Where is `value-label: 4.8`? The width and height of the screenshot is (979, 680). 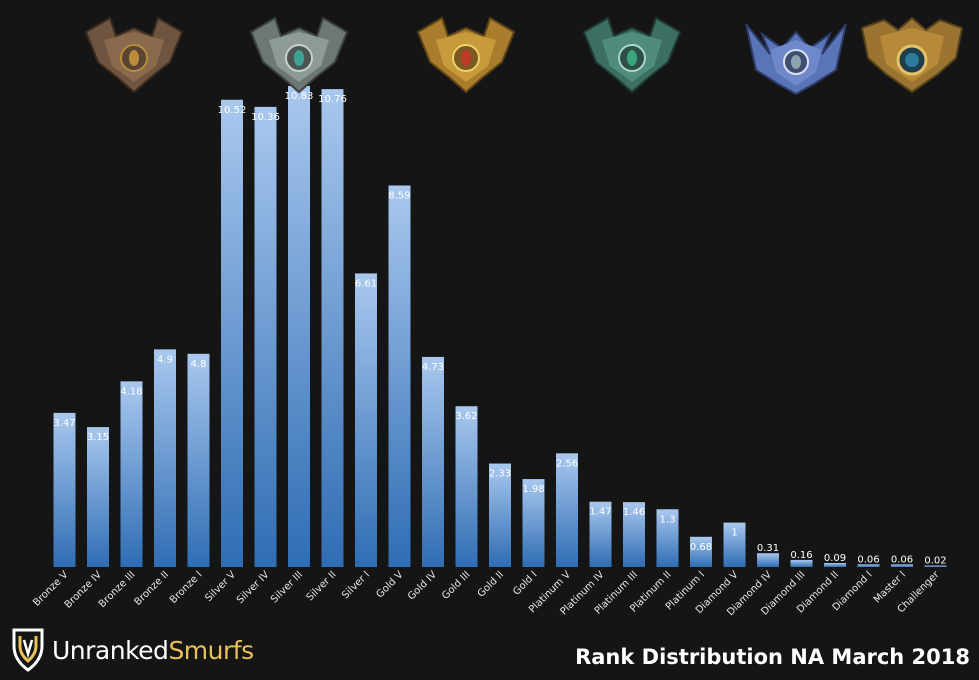 value-label: 4.8 is located at coordinates (199, 364).